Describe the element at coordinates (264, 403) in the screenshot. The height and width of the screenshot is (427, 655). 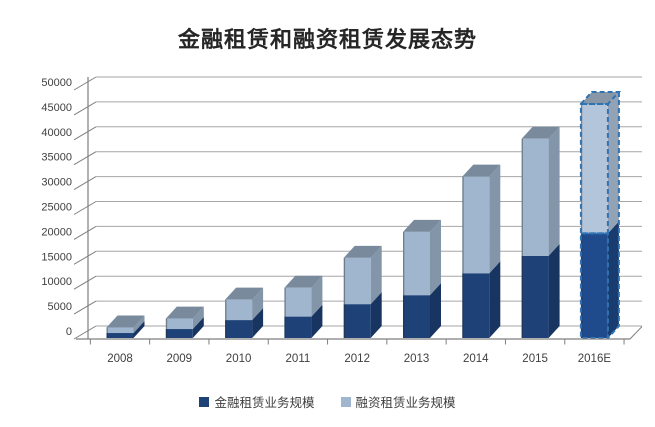
I see `legend-label-financial-leasing: 金融租赁业务规模` at that location.